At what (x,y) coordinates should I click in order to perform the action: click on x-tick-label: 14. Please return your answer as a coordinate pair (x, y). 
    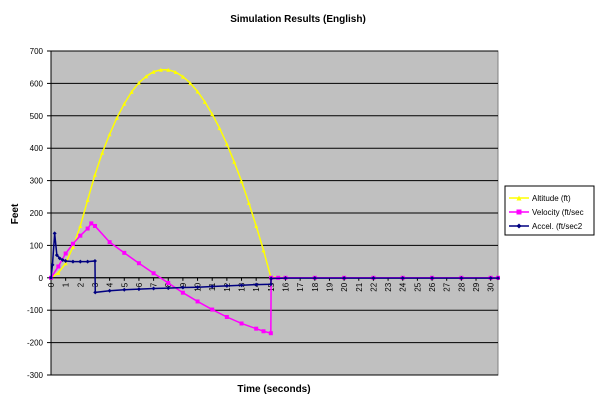
    Looking at the image, I should click on (256, 286).